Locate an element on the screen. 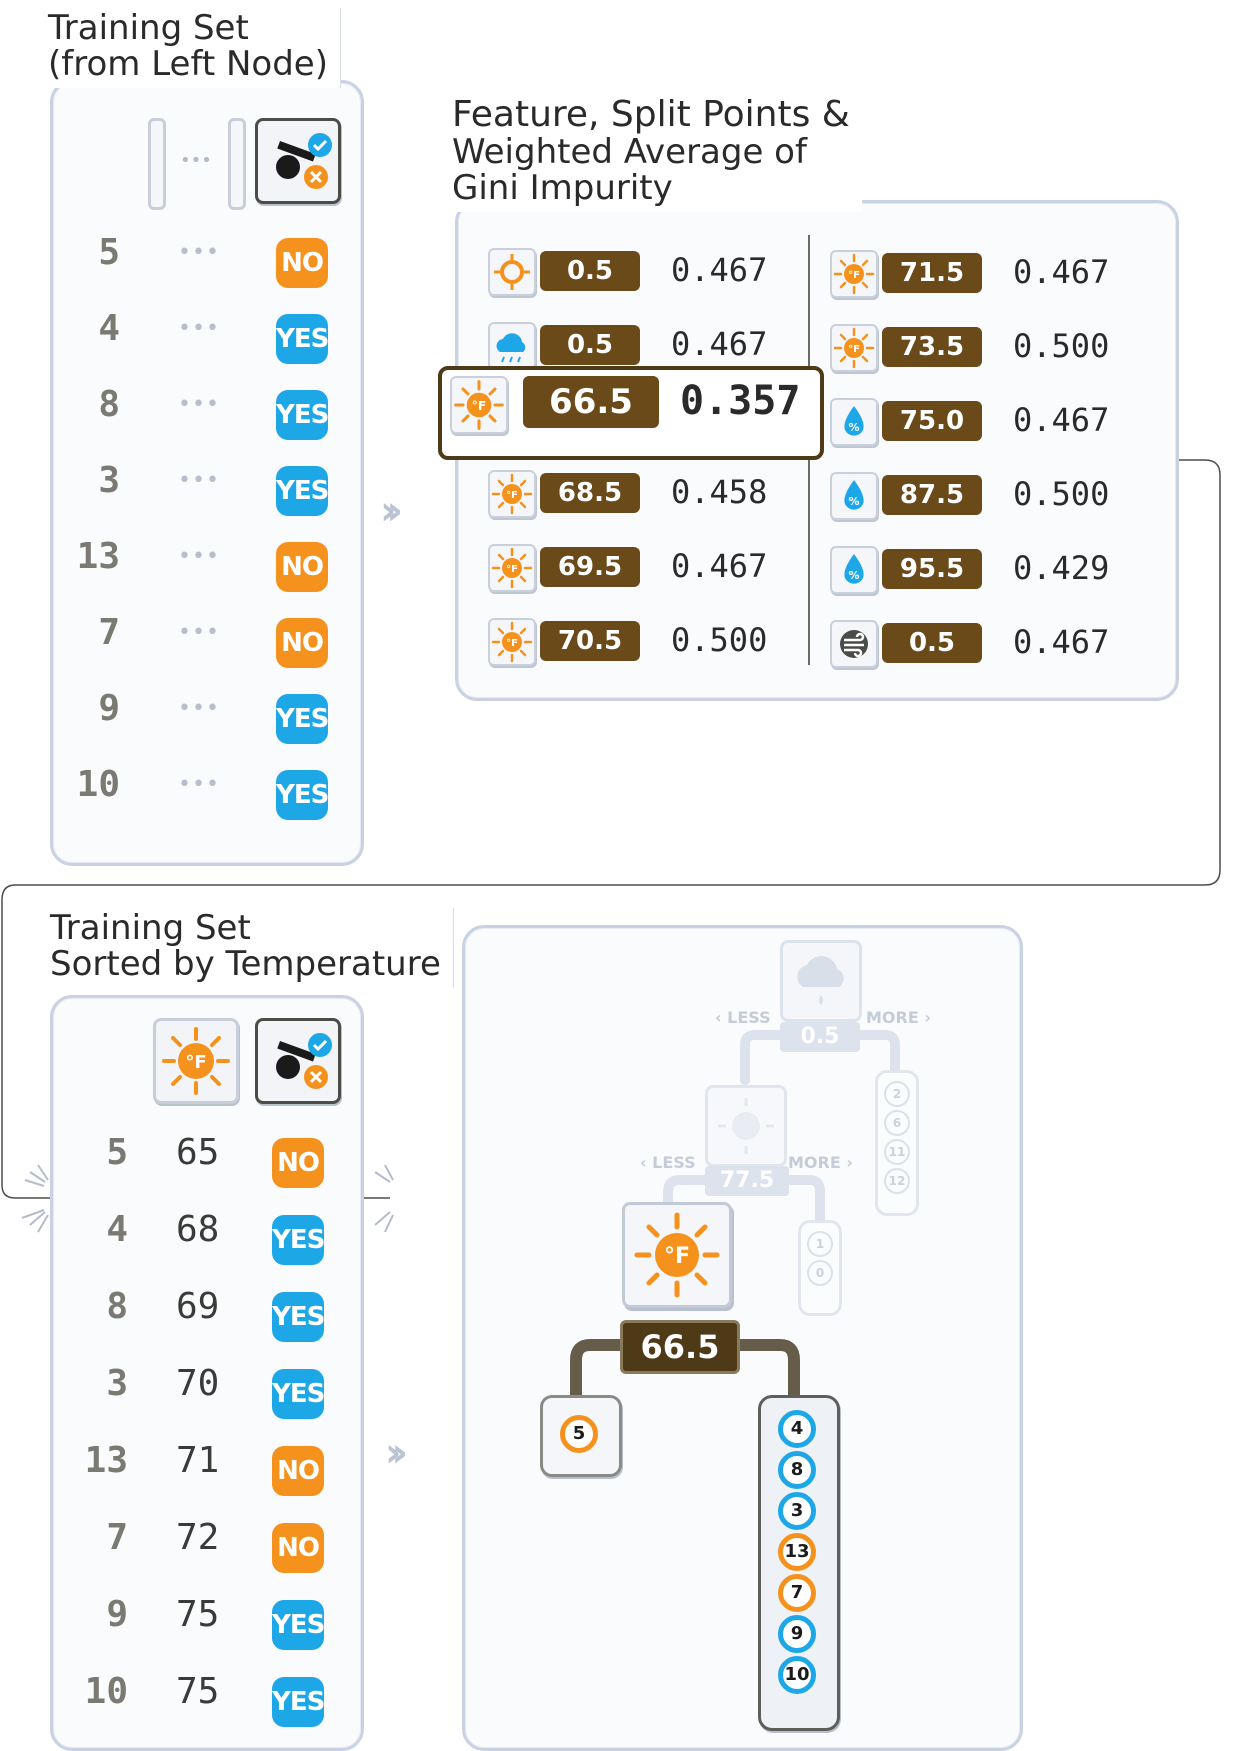 The image size is (1234, 1751). feature-panel-title-line2: Weighted Average of Gini Impurity is located at coordinates (629, 170).